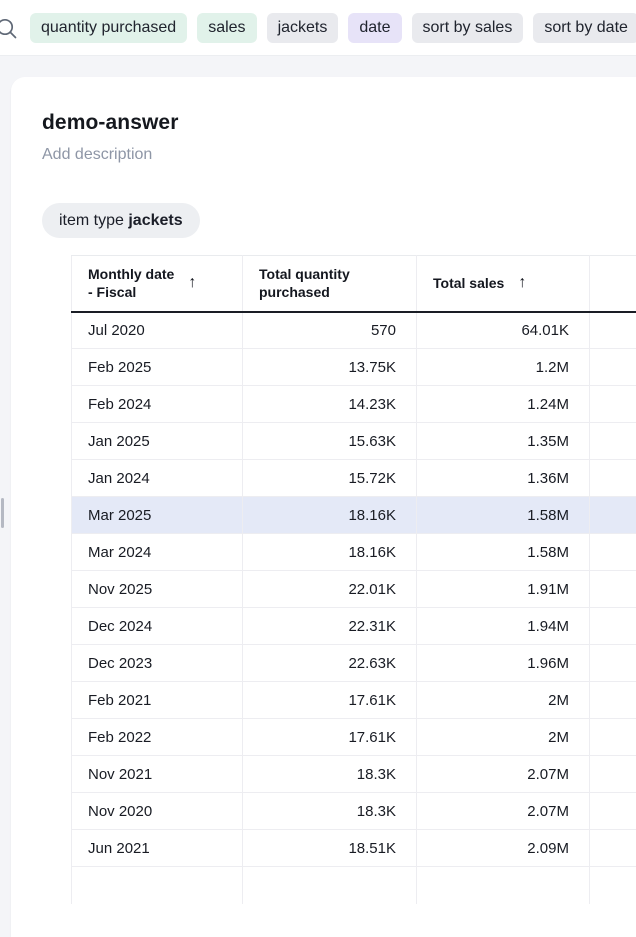 The image size is (636, 937). I want to click on cell-date: Dec 2024, so click(157, 626).